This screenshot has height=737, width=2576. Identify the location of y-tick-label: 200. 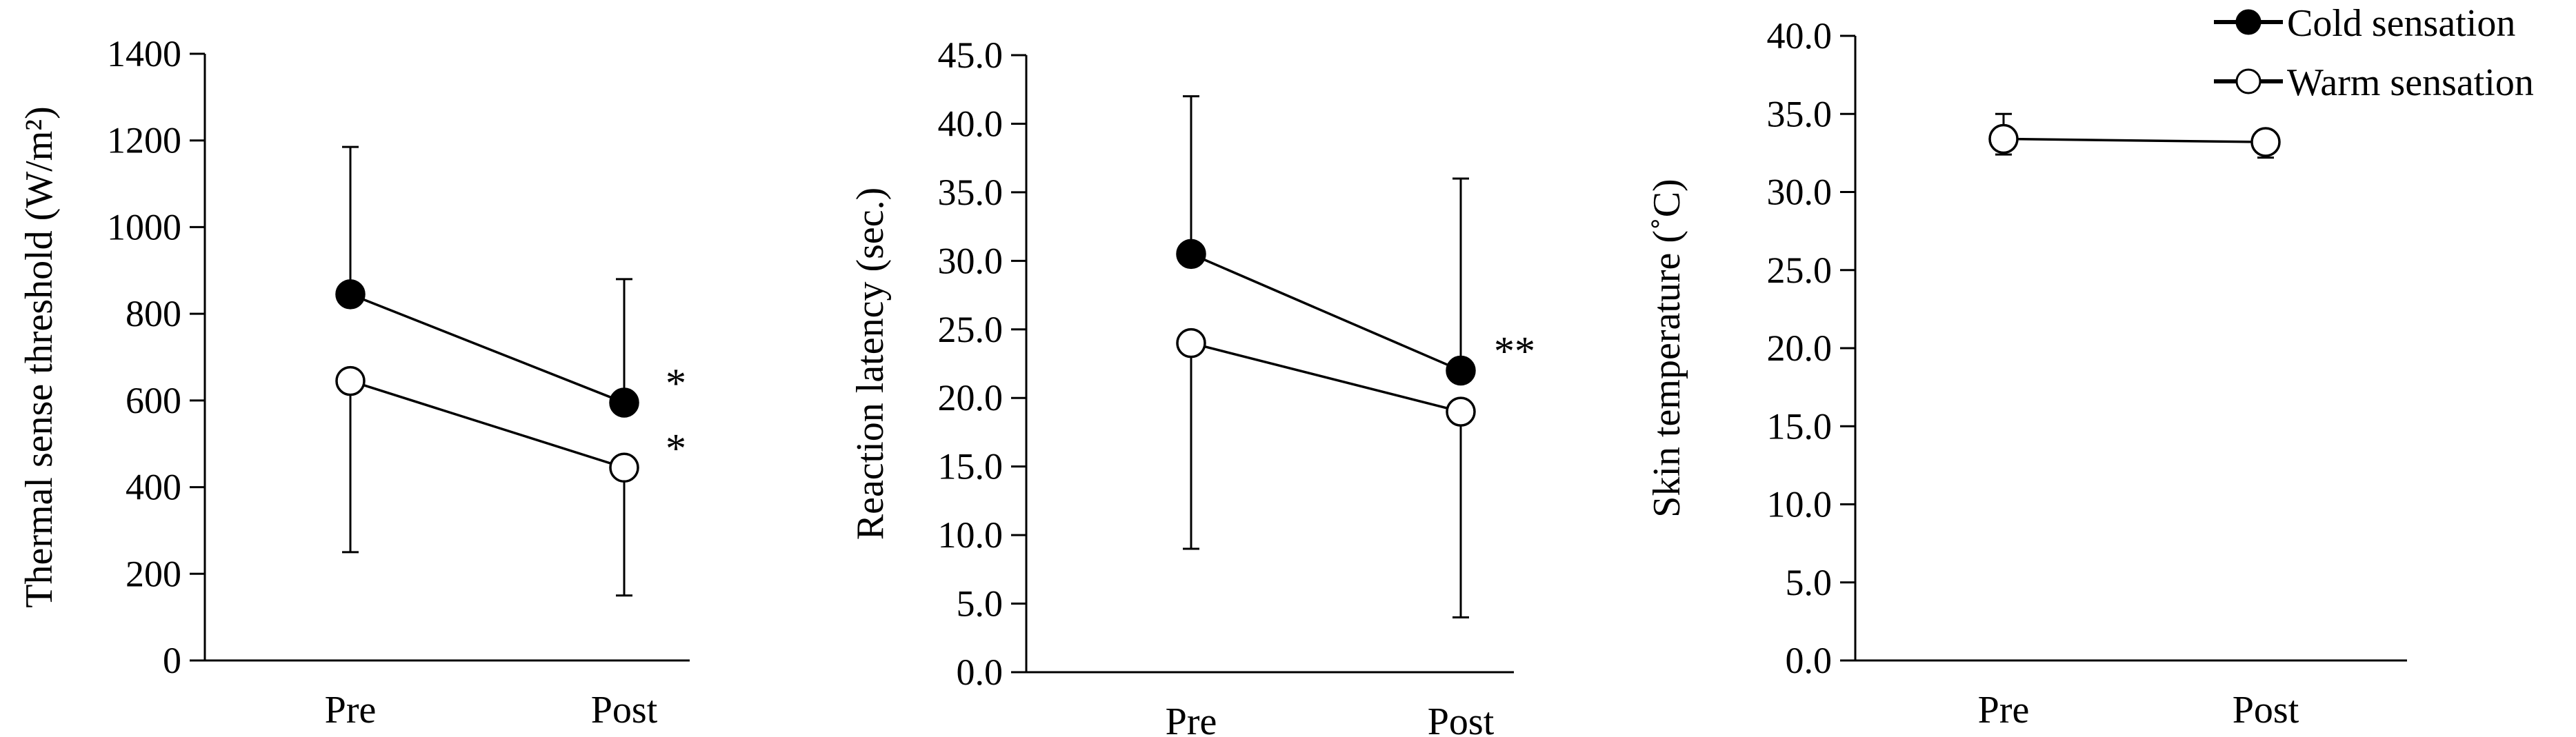
(153, 573).